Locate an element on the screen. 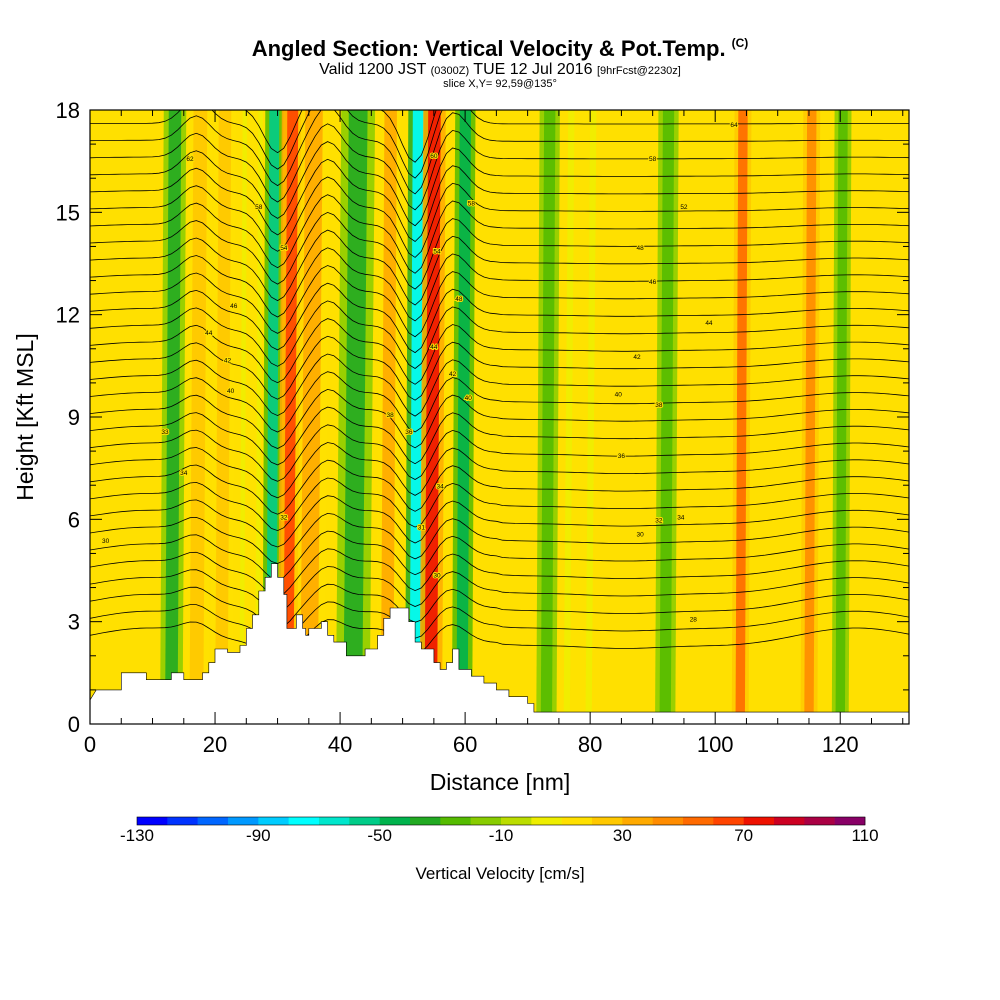 Image resolution: width=1000 pixels, height=1000 pixels. y-tick-label: 12 is located at coordinates (68, 315).